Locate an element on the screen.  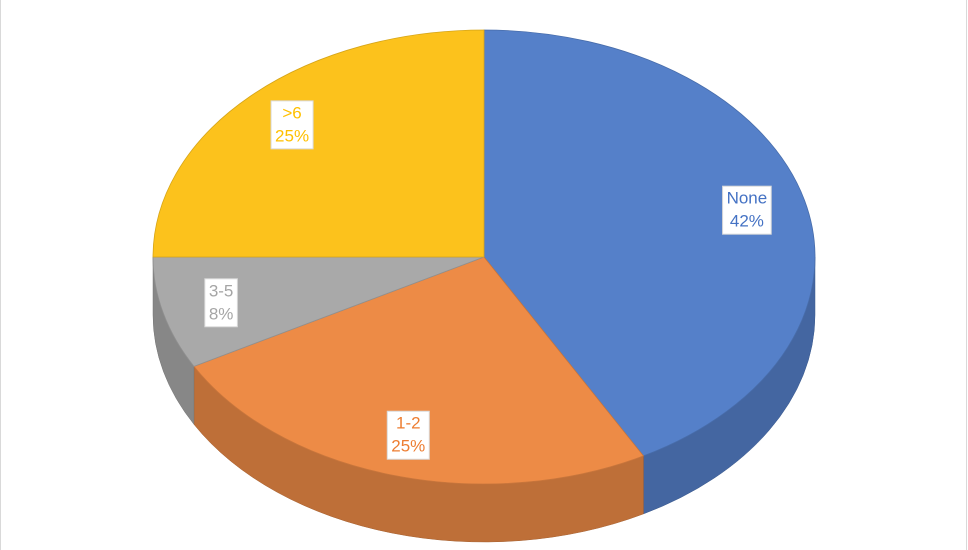
data-label: >6 25% is located at coordinates (292, 125).